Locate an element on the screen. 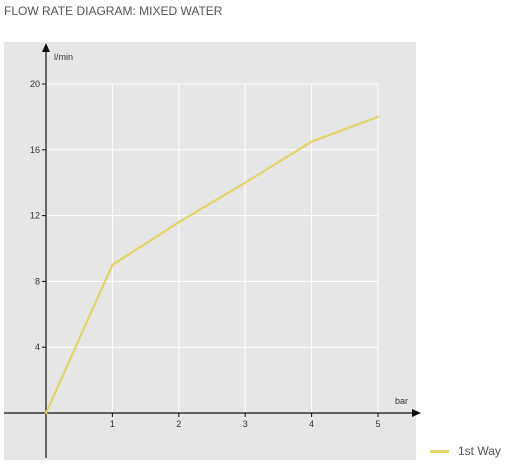 The width and height of the screenshot is (508, 465). y-tick-label: 16 is located at coordinates (35, 150).